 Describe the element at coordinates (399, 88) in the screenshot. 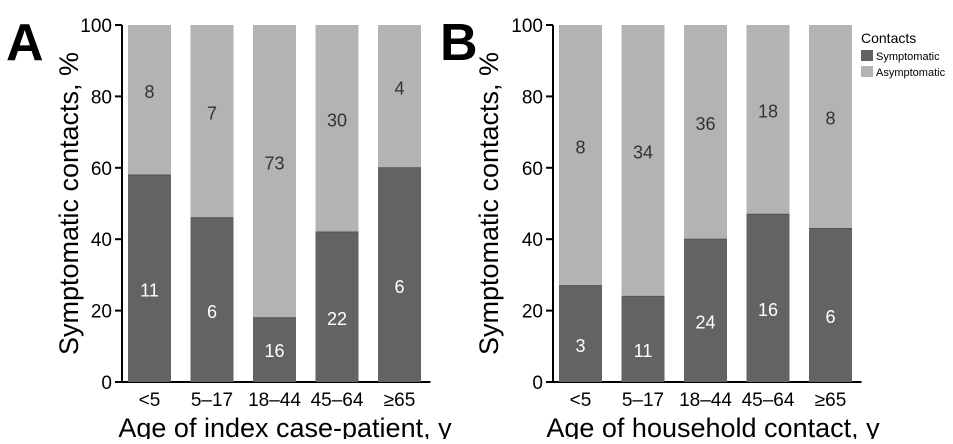

I see `asymptomatic-count-label: 4` at that location.